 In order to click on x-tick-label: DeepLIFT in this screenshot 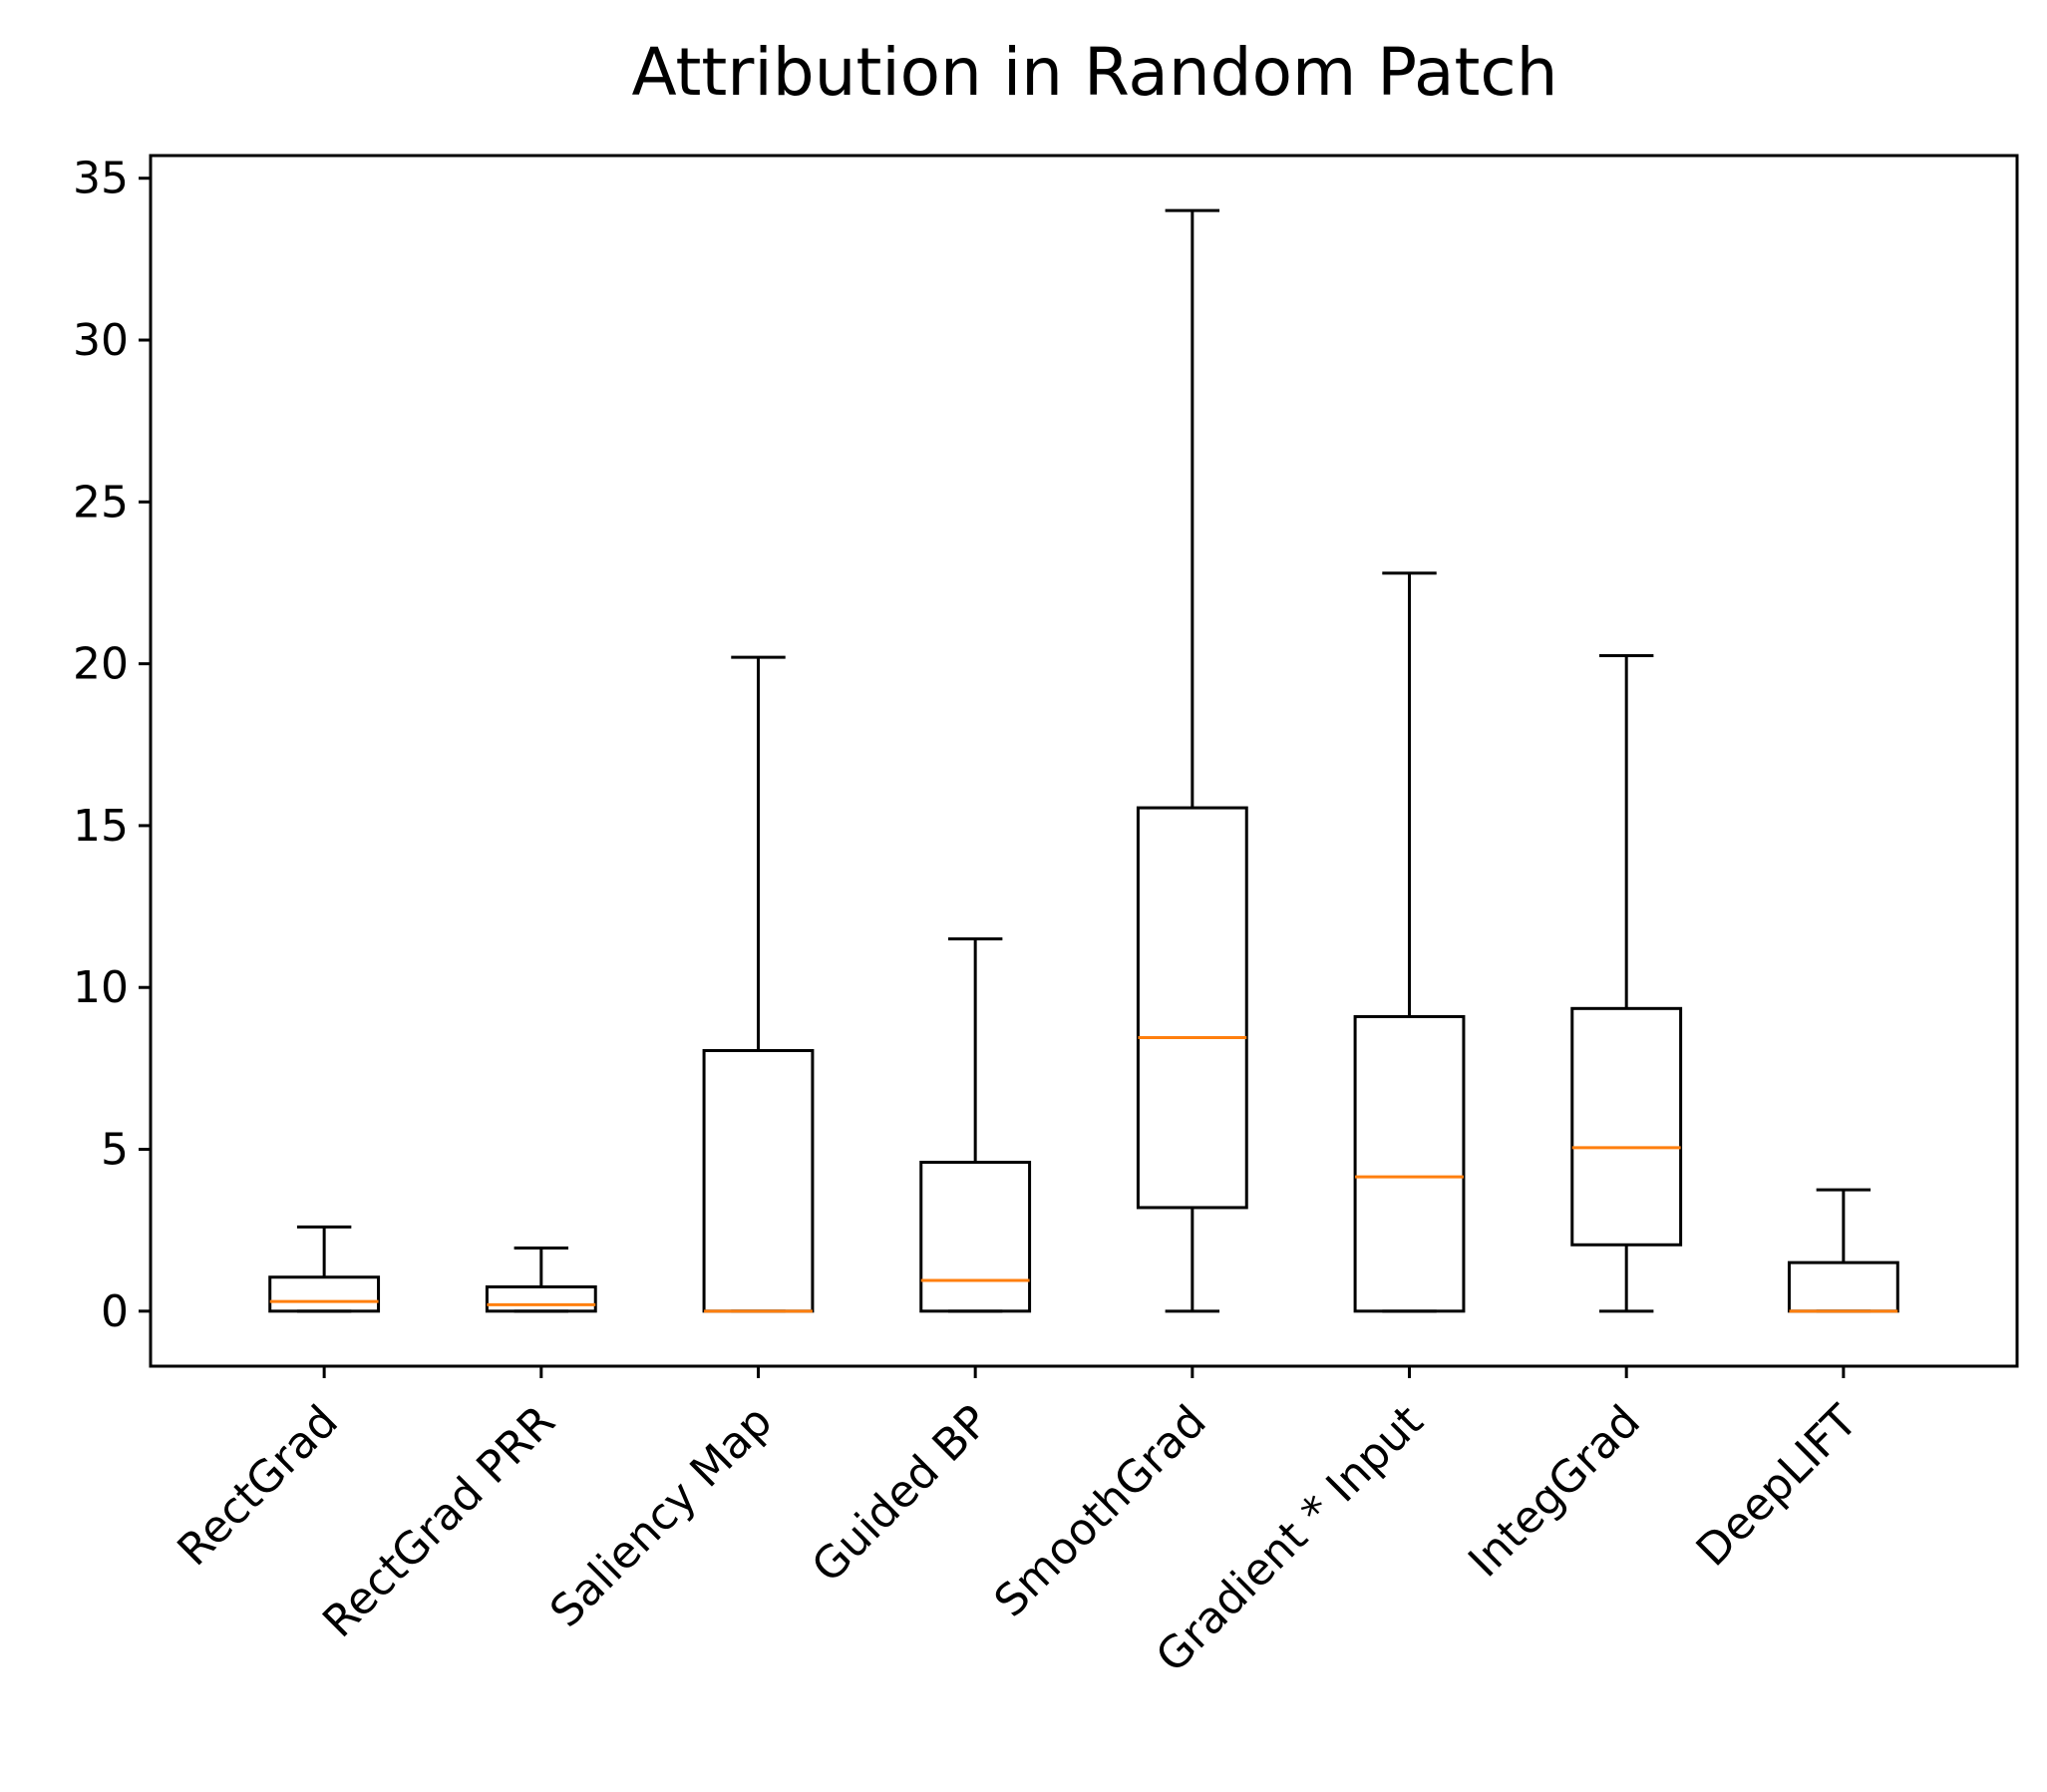, I will do `click(1778, 1486)`.